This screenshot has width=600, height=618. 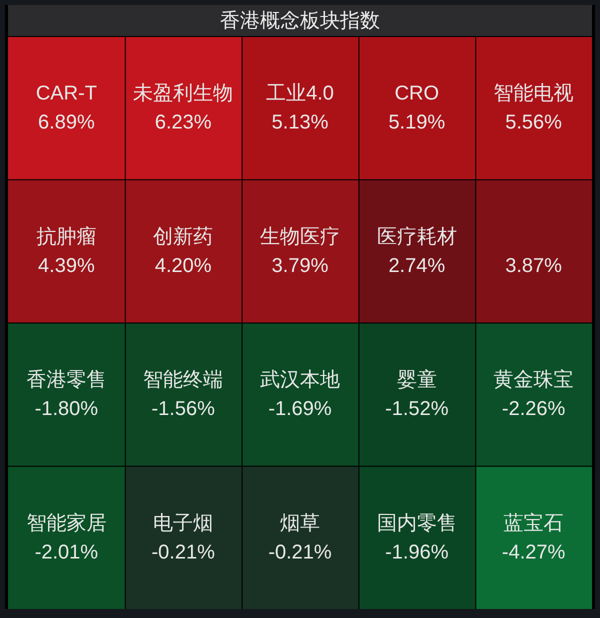 I want to click on tile-label: 未盈利生物, so click(x=183, y=93).